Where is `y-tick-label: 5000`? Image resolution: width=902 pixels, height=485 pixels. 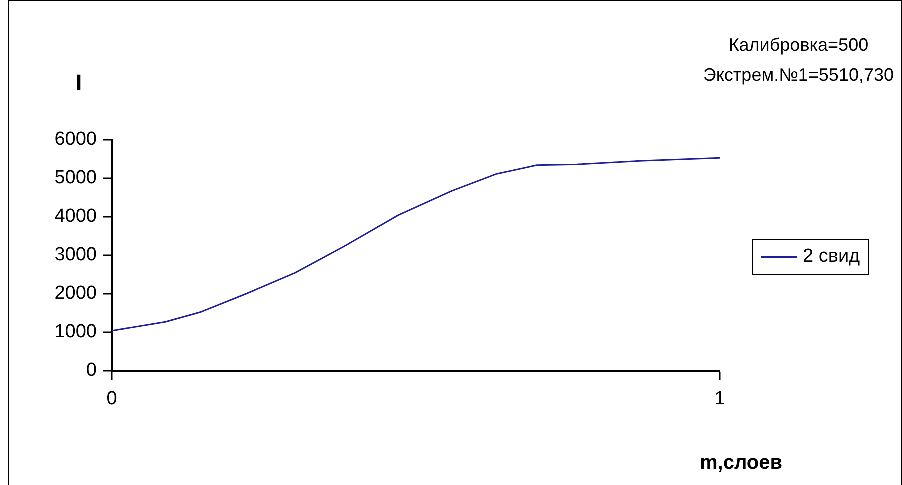
y-tick-label: 5000 is located at coordinates (75, 178).